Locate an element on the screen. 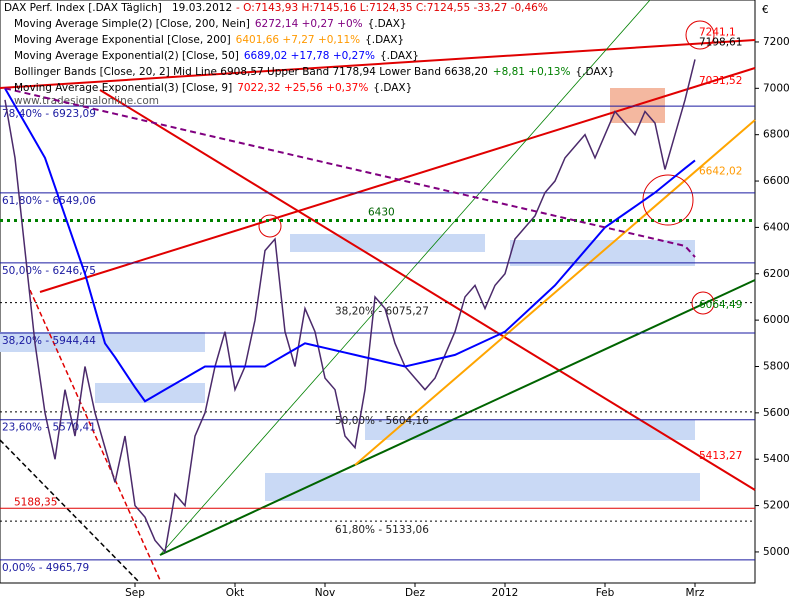 Image resolution: width=800 pixels, height=600 pixels. fib-label: 38,20% - 5944,44 is located at coordinates (49, 341).